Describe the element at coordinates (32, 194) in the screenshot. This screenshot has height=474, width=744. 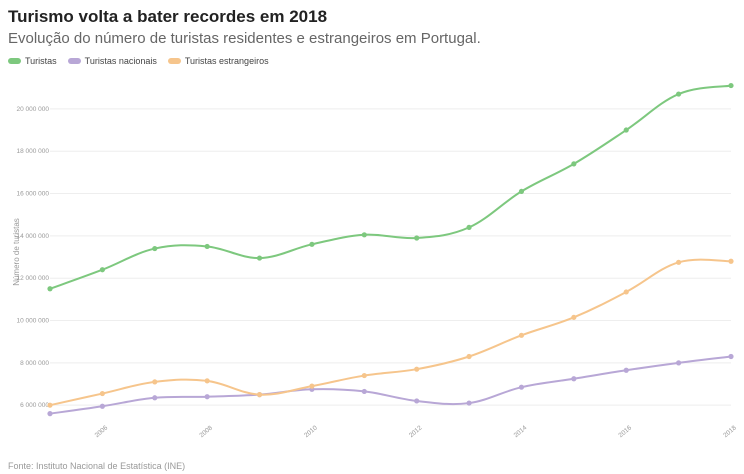
I see `y-tick-label: 16 000 000` at that location.